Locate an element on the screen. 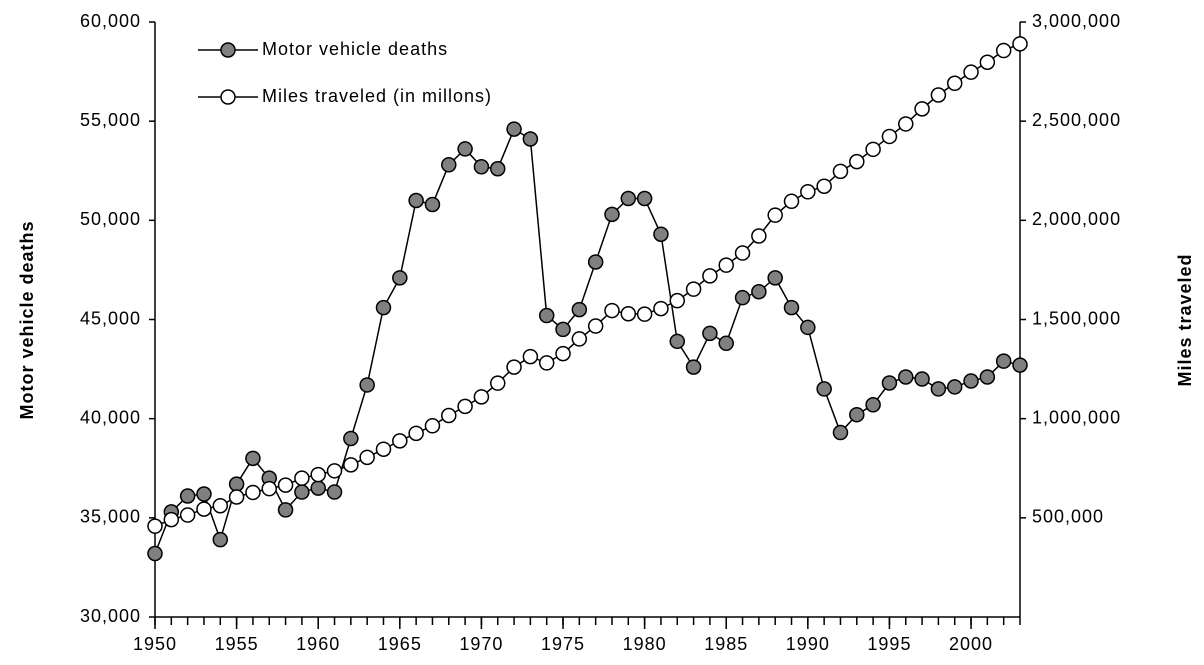 Image resolution: width=1204 pixels, height=665 pixels. y2-tick-label: 1,000,000 is located at coordinates (1076, 417).